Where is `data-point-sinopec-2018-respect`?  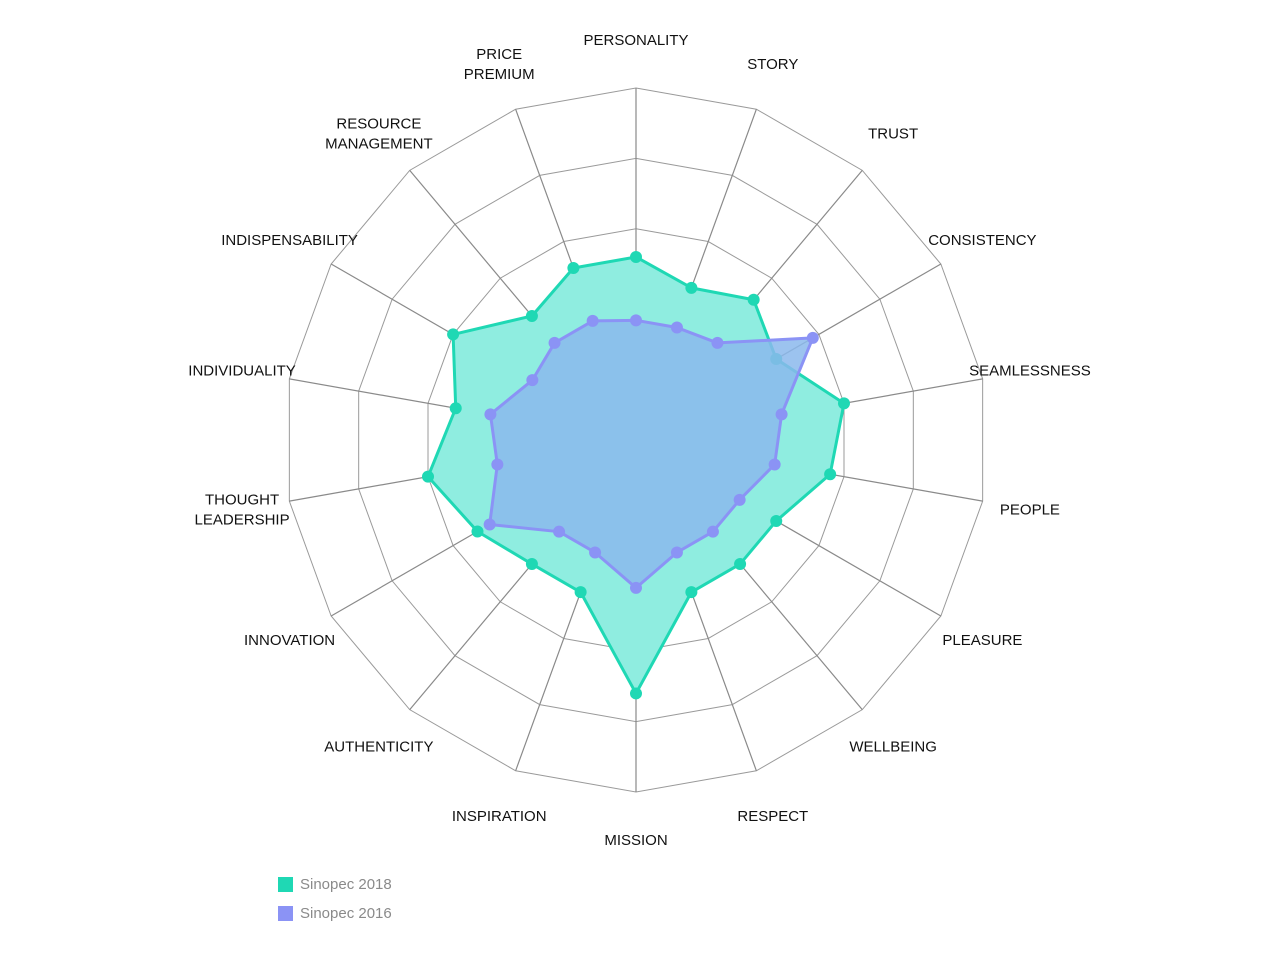
data-point-sinopec-2018-respect is located at coordinates (691, 592).